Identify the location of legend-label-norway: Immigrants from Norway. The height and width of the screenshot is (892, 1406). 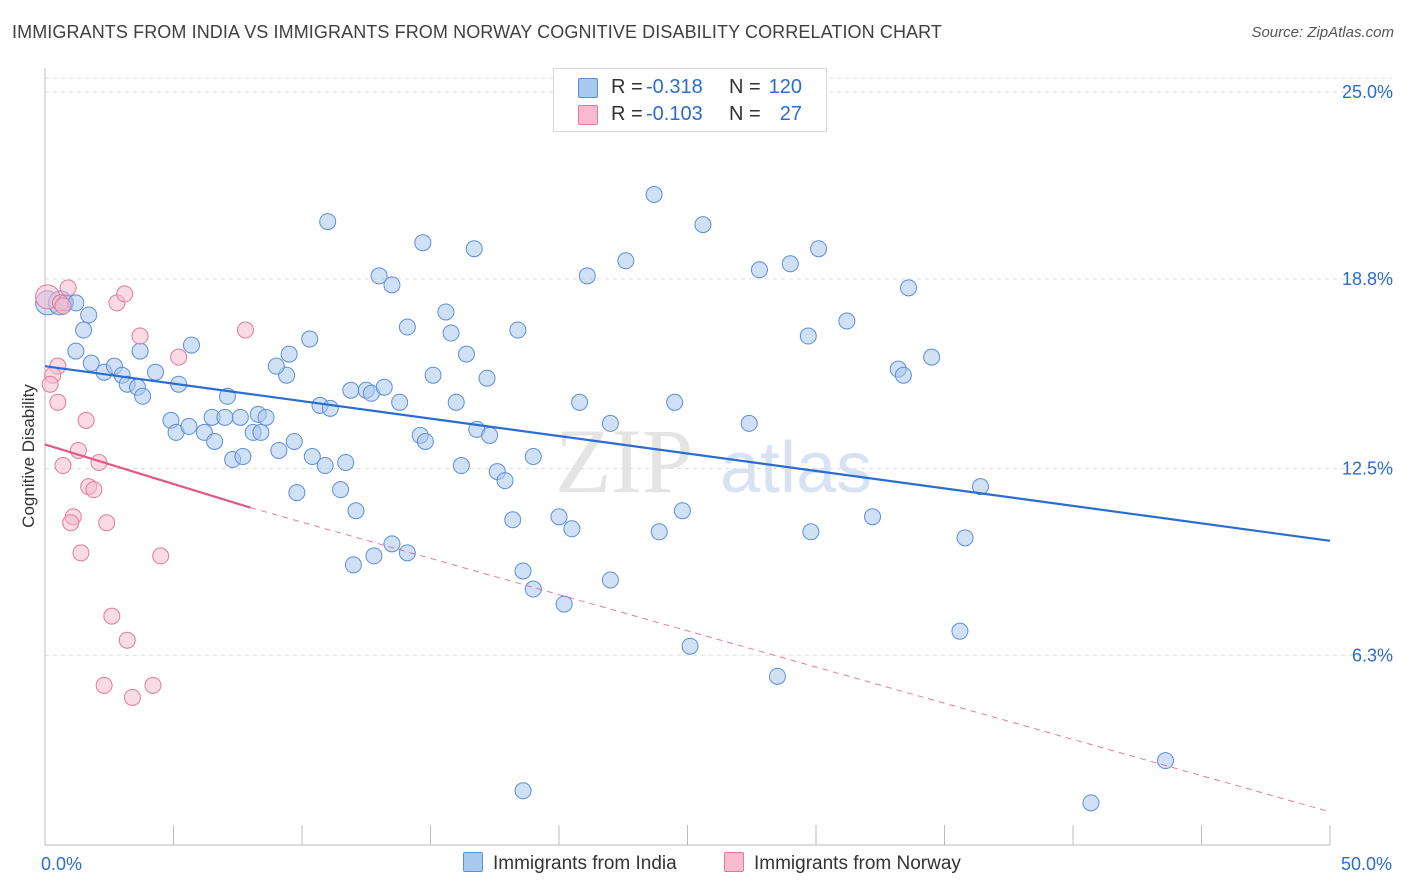
(857, 863).